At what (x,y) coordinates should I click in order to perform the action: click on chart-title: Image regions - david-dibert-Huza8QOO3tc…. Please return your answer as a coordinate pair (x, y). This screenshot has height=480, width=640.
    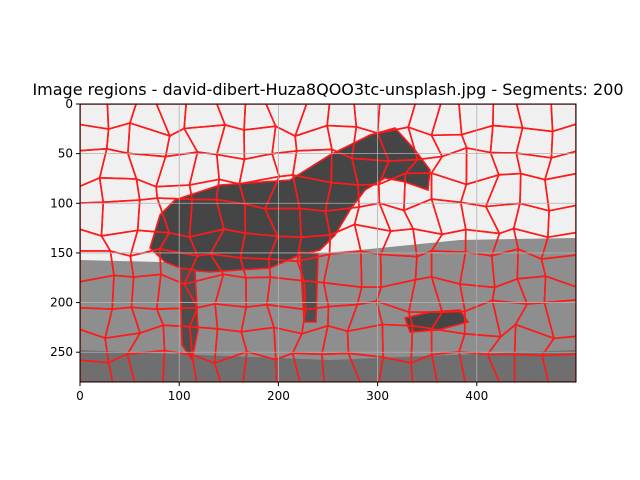
    Looking at the image, I should click on (327, 89).